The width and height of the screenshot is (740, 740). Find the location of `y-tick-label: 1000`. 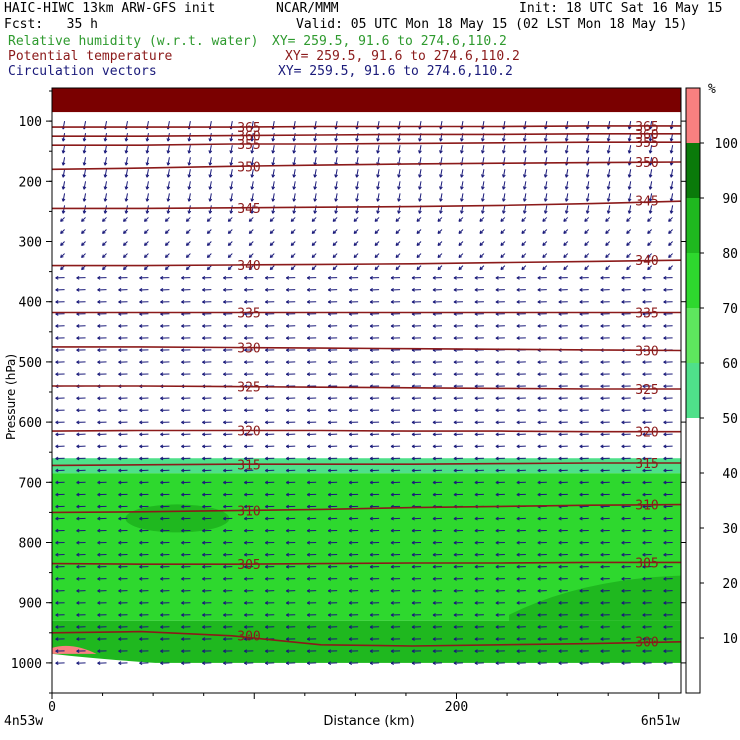

y-tick-label: 1000 is located at coordinates (26, 664).